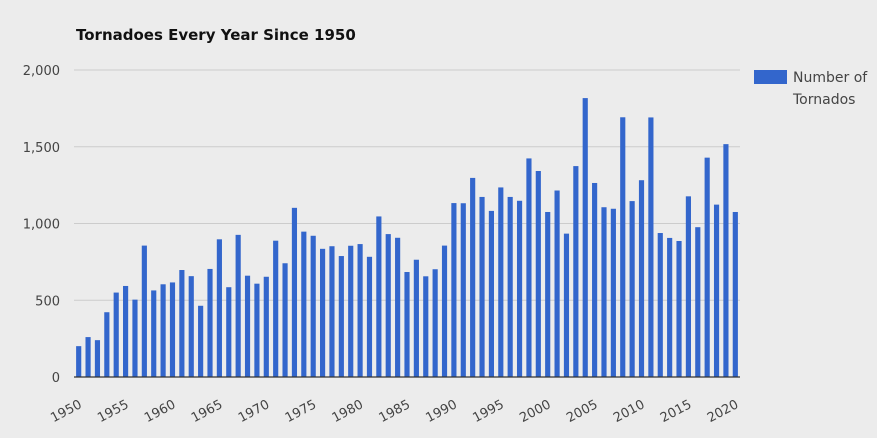 Image resolution: width=877 pixels, height=438 pixels. I want to click on legend-label-line1: Number of, so click(830, 78).